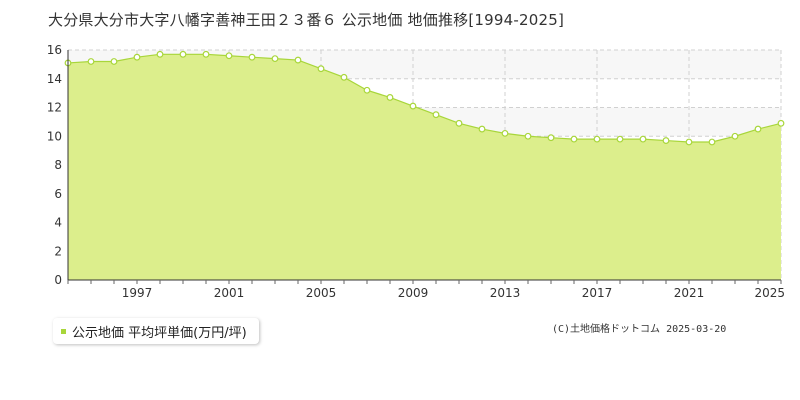  Describe the element at coordinates (306, 20) in the screenshot. I see `chart-title: 大分県大分市大字八幡字善神王田２３番６ 公示地価 地価推移[1994-2025]` at that location.